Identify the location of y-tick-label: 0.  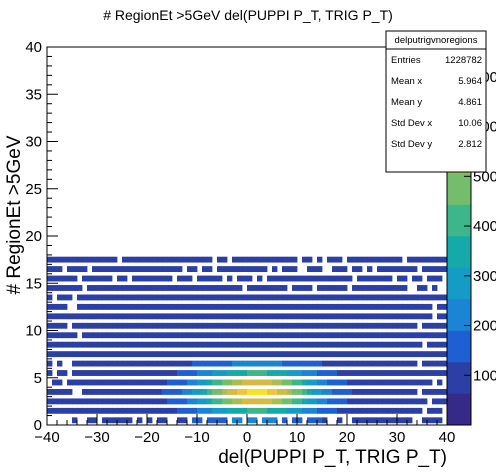
(38, 425).